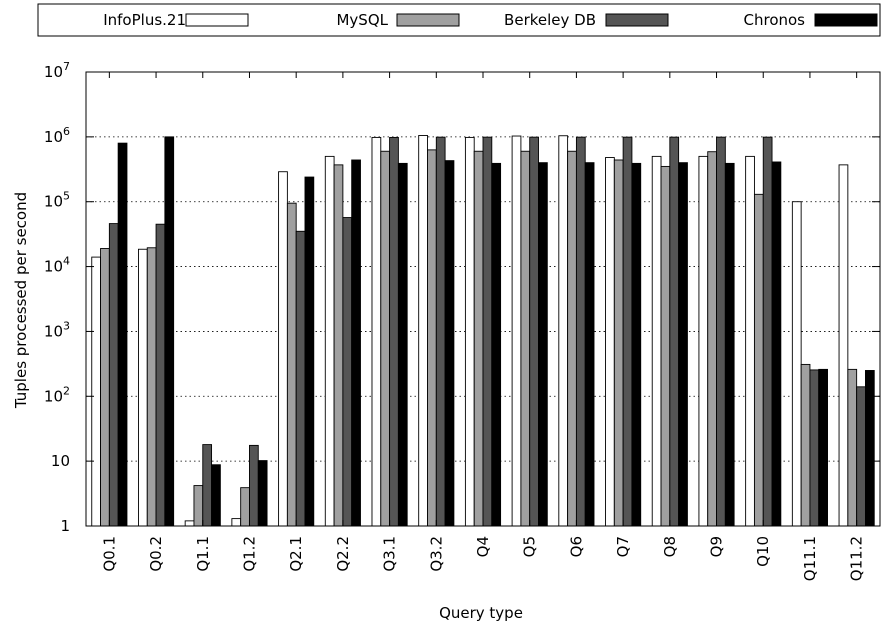 The height and width of the screenshot is (631, 882). Describe the element at coordinates (483, 546) in the screenshot. I see `x-tick-label: Q4` at that location.